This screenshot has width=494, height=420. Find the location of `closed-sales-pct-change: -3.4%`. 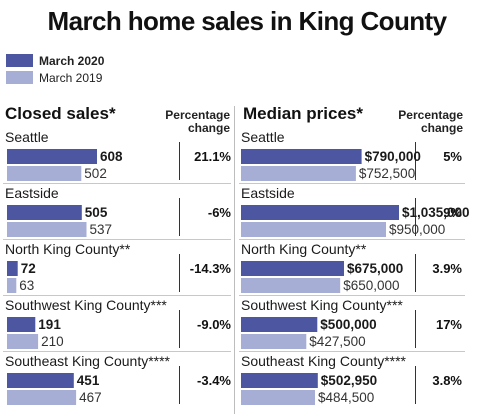

closed-sales-pct-change: -3.4% is located at coordinates (214, 380).